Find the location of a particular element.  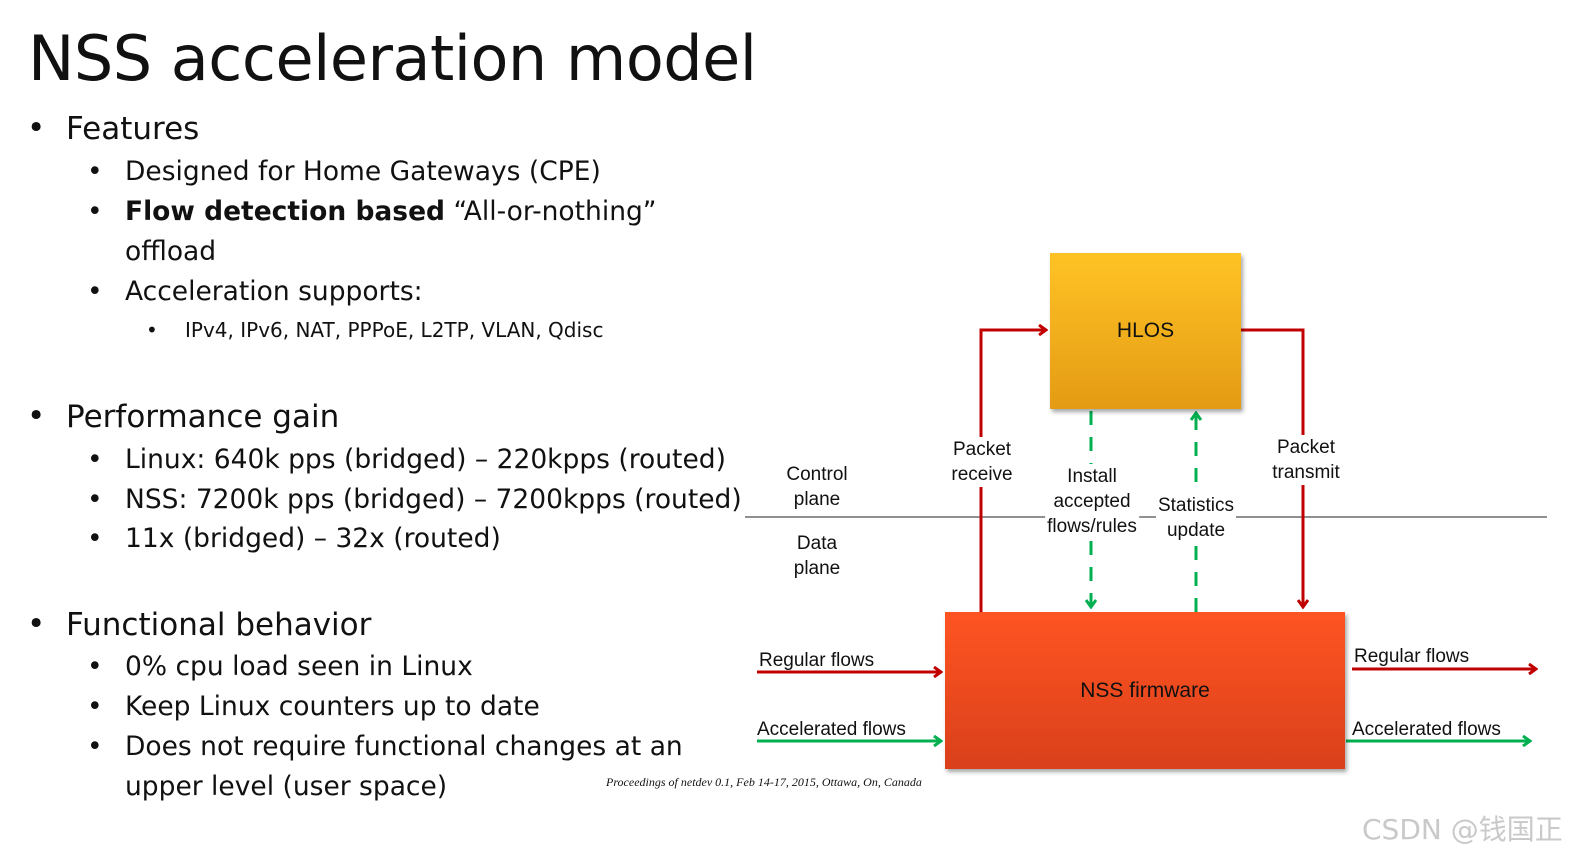

bullet-item: 11x (bridged) – 32x (routed) is located at coordinates (313, 538).